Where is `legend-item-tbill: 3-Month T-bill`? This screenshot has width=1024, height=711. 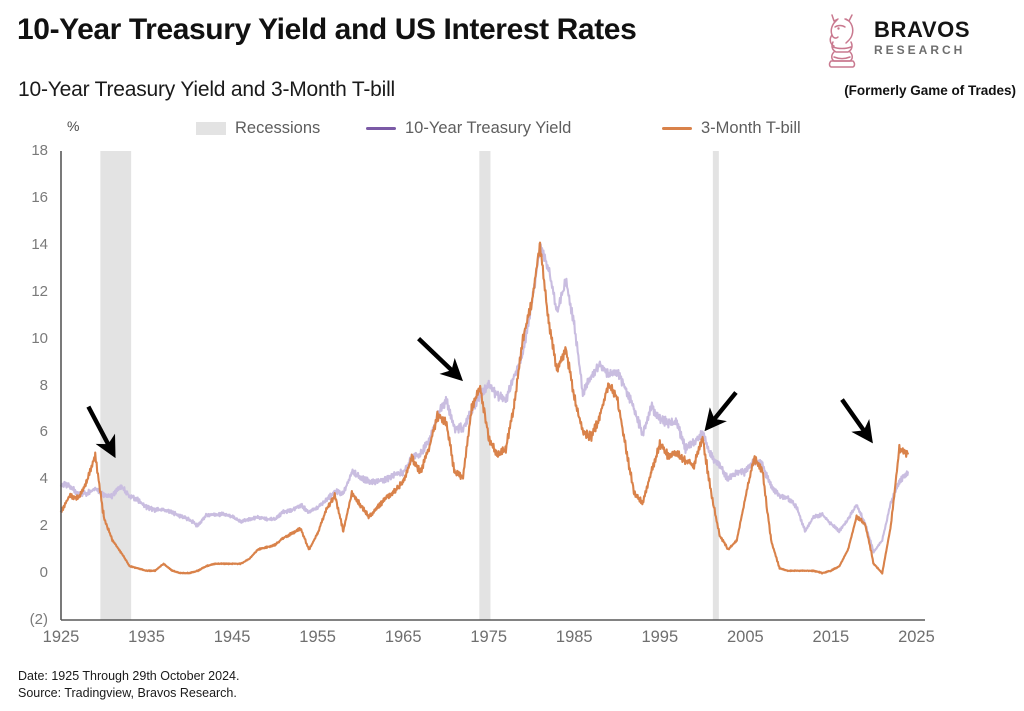 legend-item-tbill: 3-Month T-bill is located at coordinates (731, 128).